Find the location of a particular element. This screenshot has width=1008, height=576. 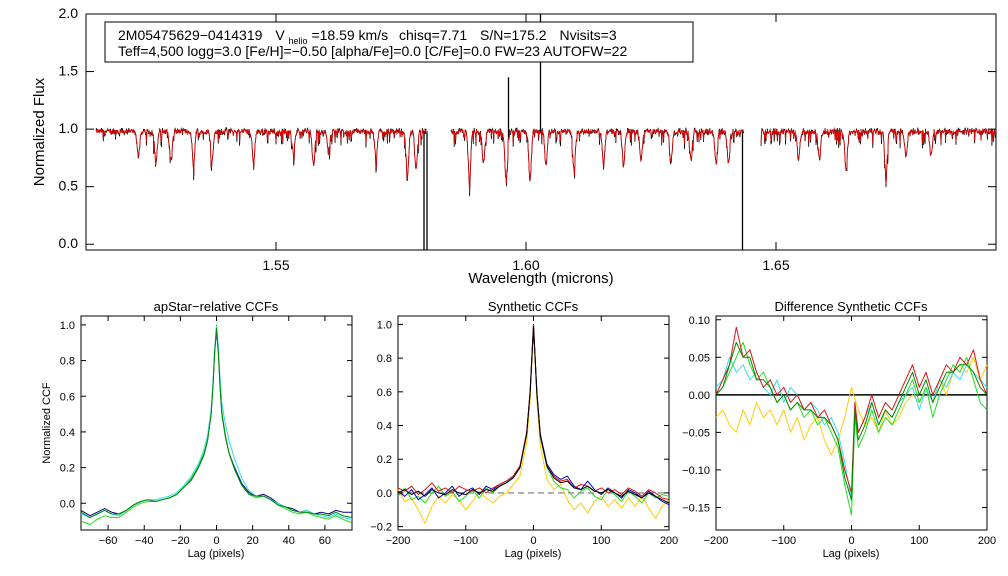

apstar-y-tick-label: 0.6 is located at coordinates (67, 397).